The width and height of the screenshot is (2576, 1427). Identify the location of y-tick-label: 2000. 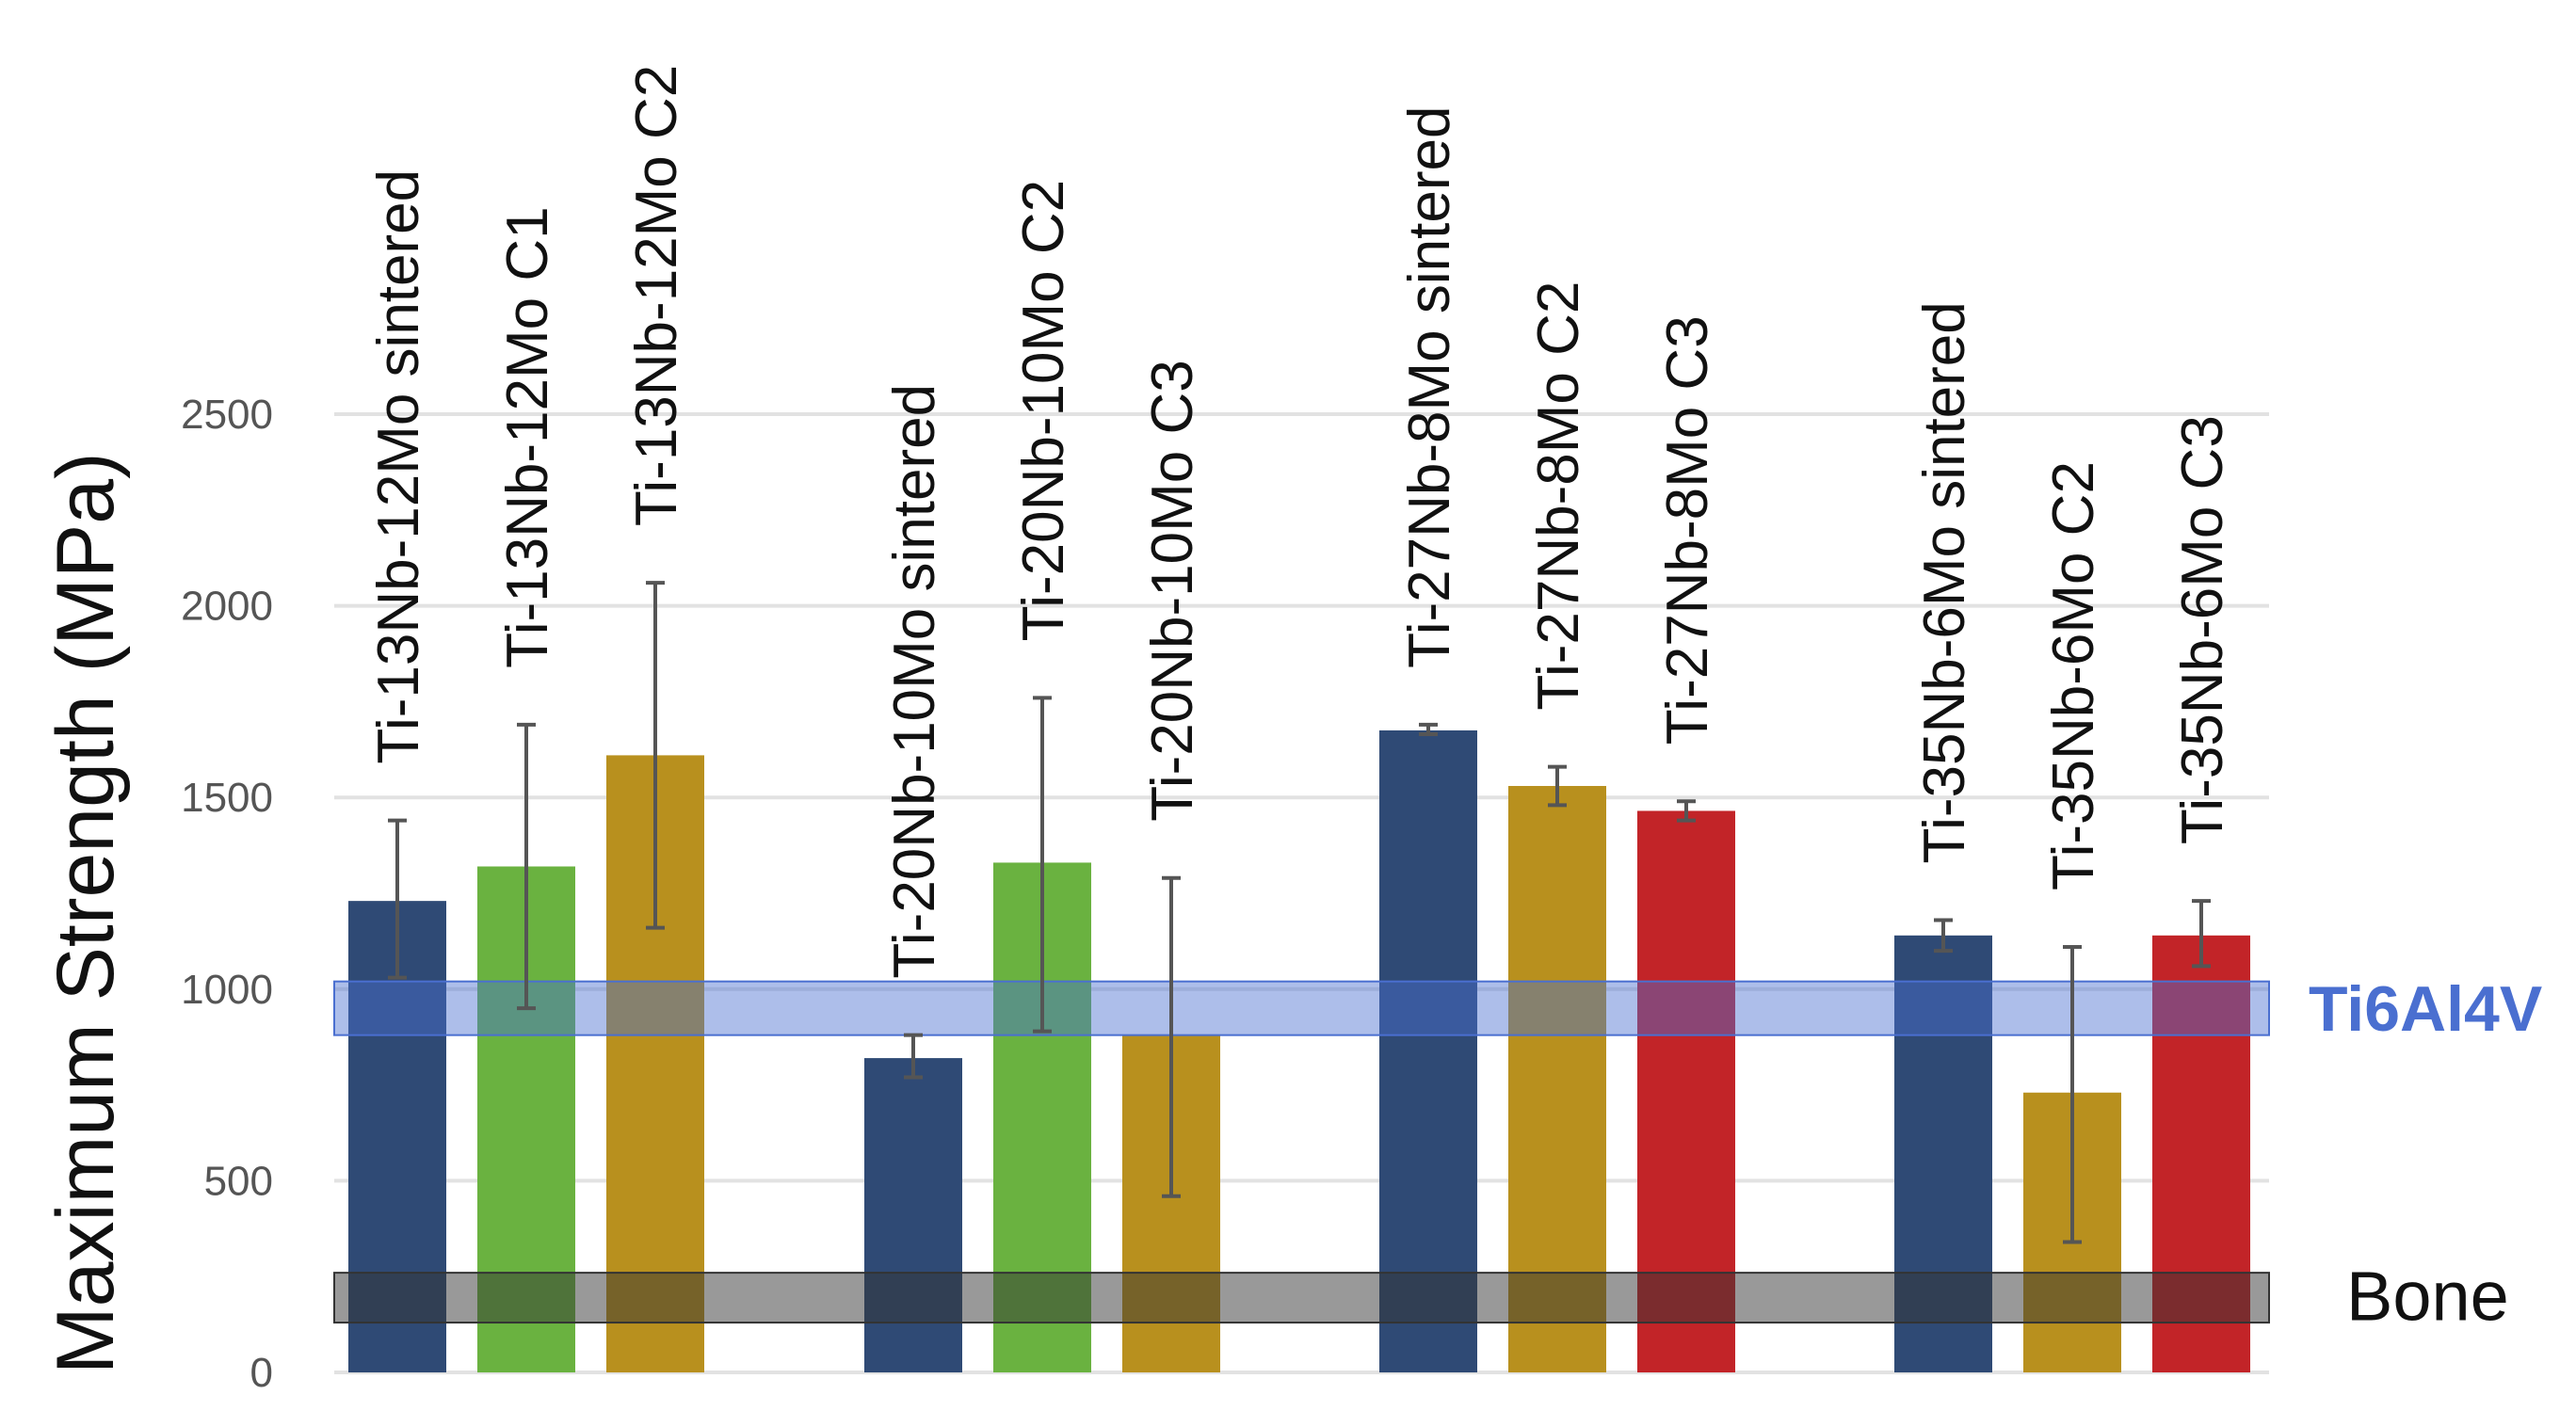
(227, 607).